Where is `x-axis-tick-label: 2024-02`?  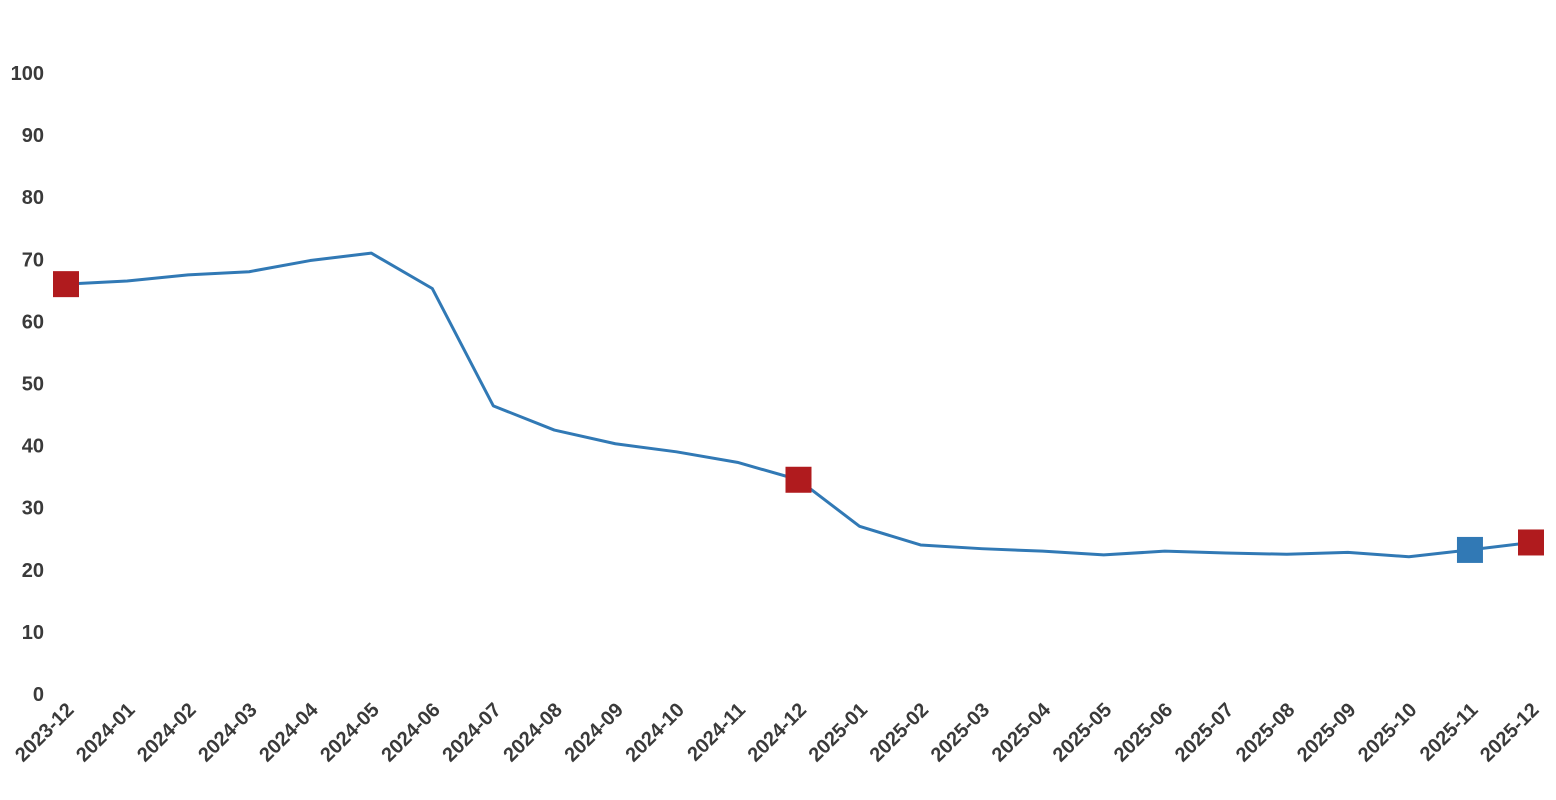
x-axis-tick-label: 2024-02 is located at coordinates (166, 732).